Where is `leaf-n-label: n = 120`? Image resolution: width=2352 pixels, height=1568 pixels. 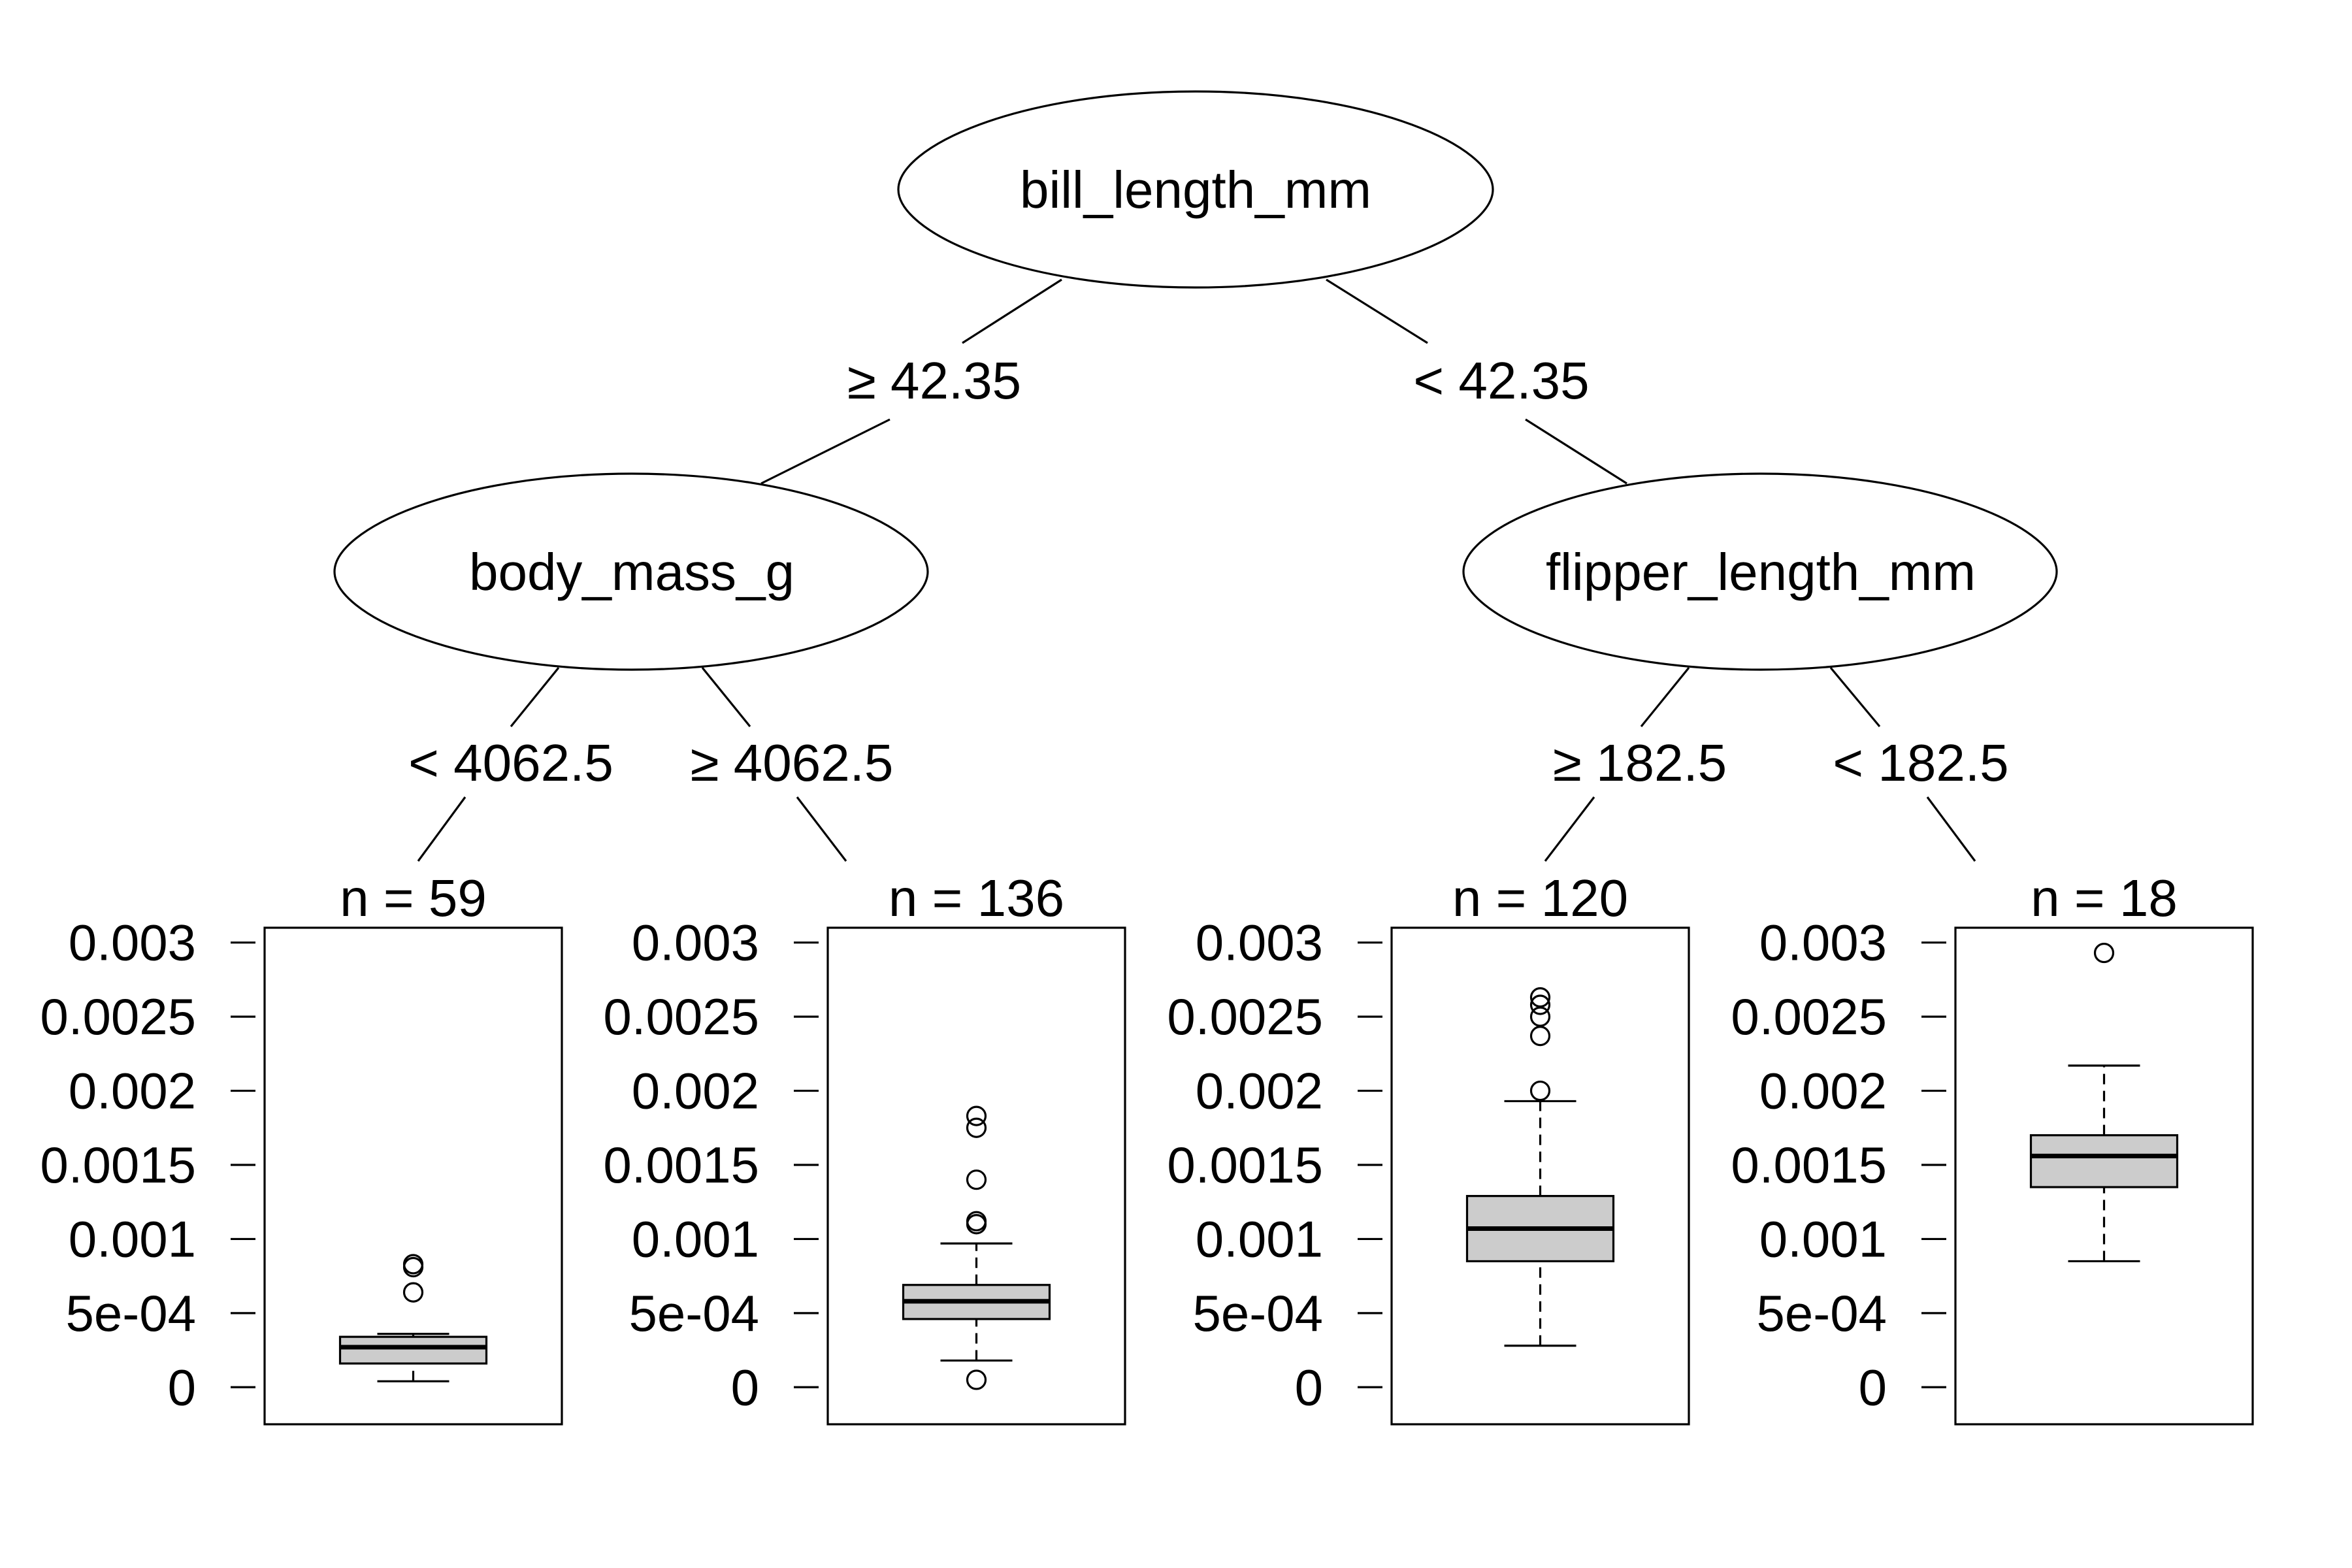
leaf-n-label: n = 120 is located at coordinates (1540, 898).